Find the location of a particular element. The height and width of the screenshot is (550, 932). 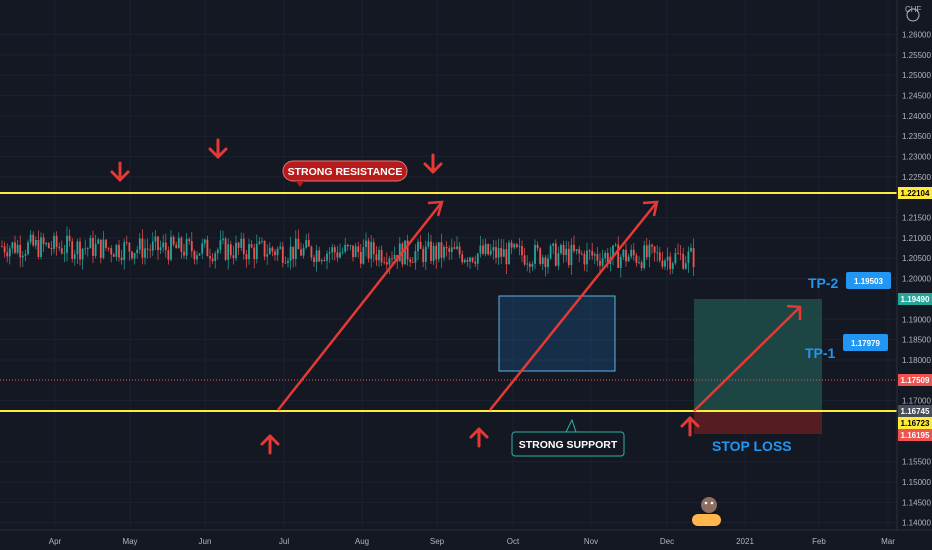

tag-entry: 1.16723 is located at coordinates (915, 423).